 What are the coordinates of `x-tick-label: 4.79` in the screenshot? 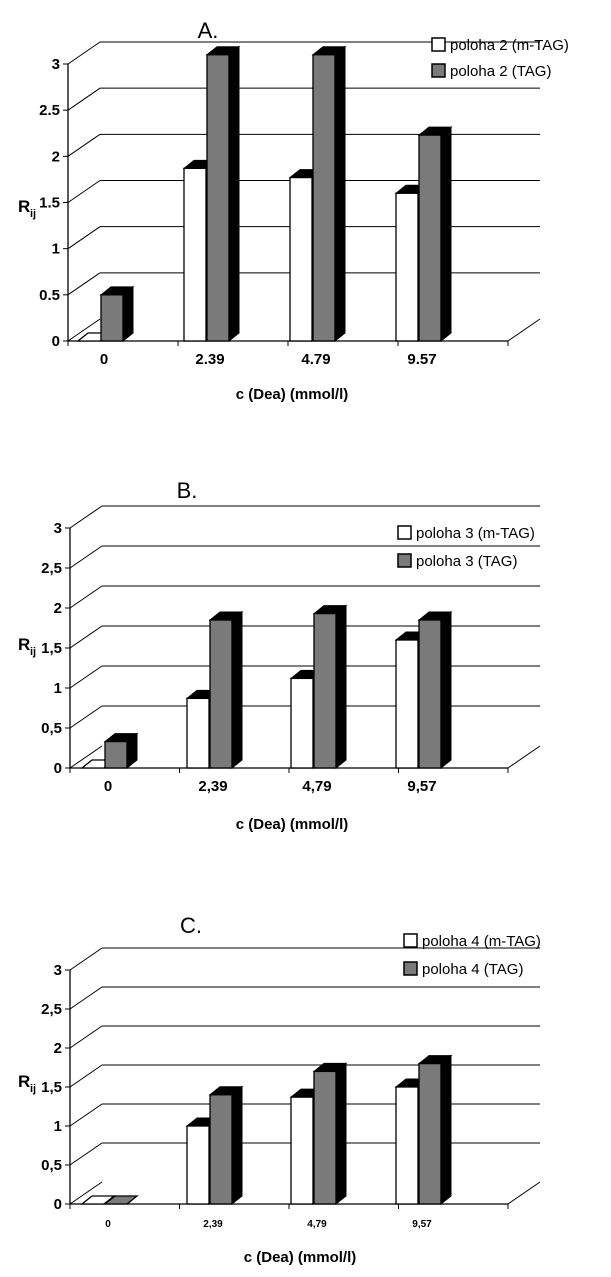 It's located at (315, 359).